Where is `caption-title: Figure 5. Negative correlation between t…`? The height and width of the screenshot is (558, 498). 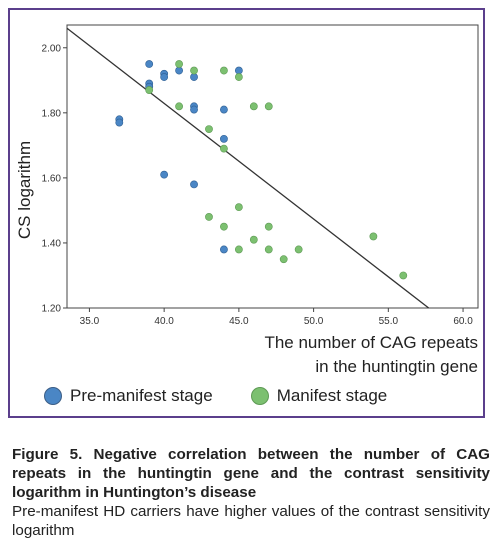 caption-title: Figure 5. Negative correlation between t… is located at coordinates (251, 473).